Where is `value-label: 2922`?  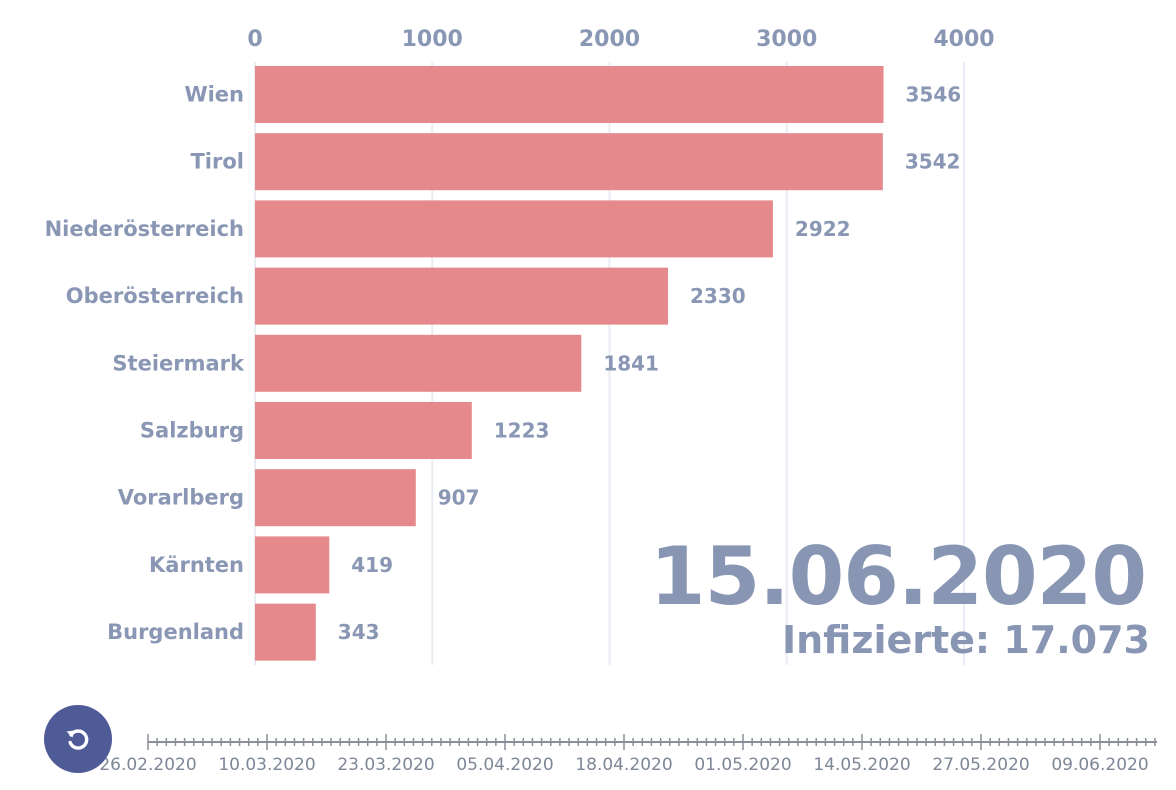
value-label: 2922 is located at coordinates (823, 229).